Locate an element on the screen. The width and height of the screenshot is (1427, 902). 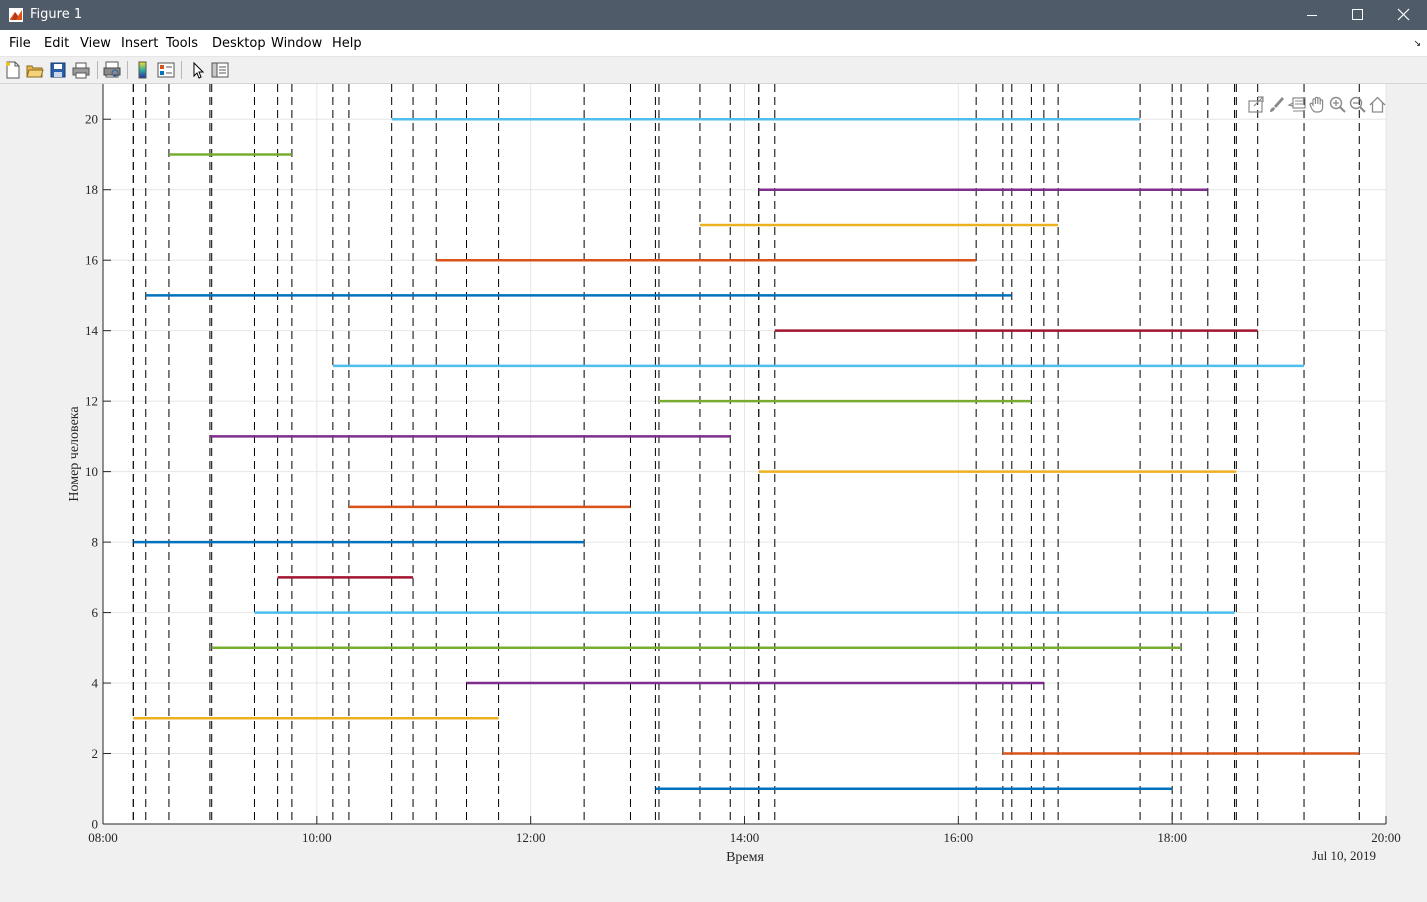
minimize-button is located at coordinates (1312, 15).